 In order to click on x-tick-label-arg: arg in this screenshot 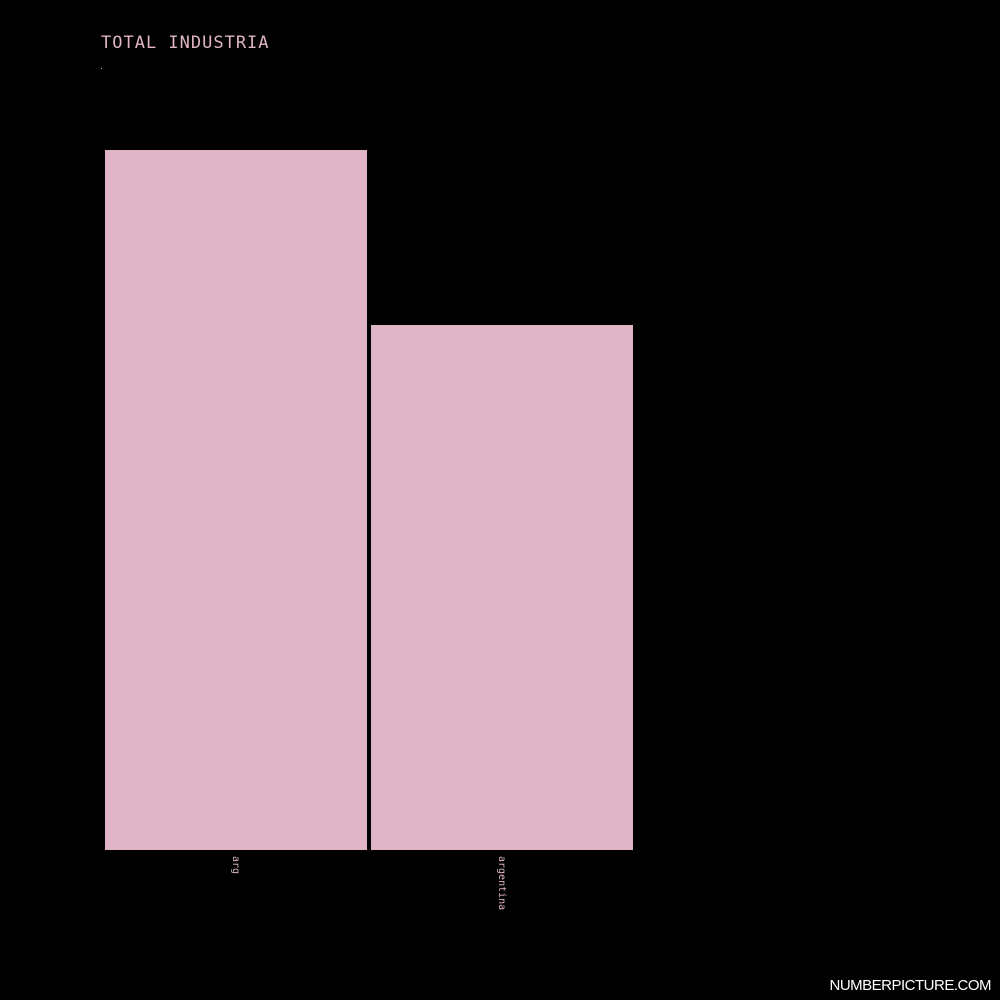, I will do `click(235, 865)`.